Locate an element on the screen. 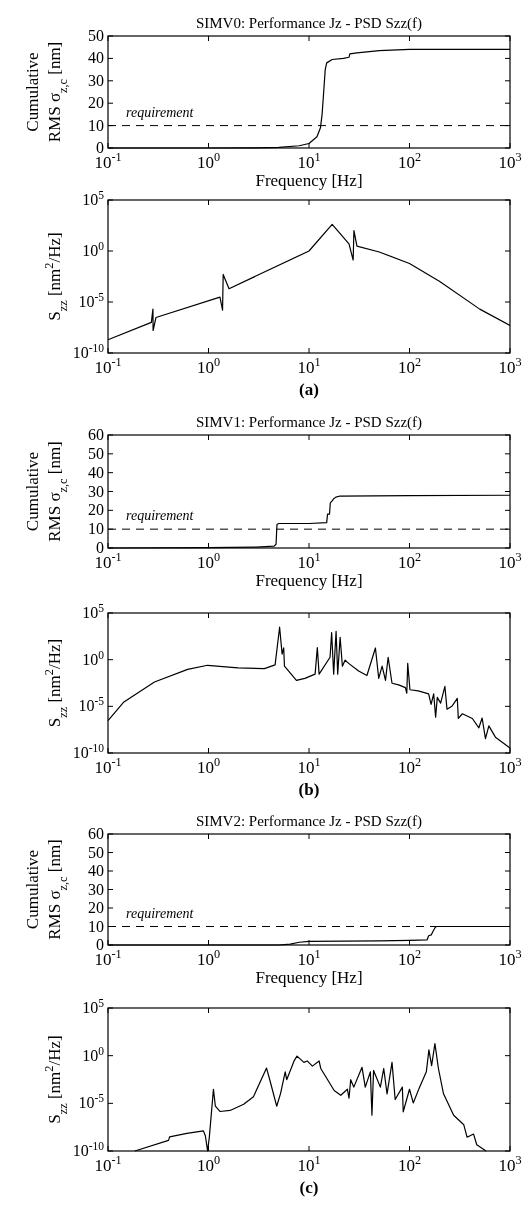 Image resolution: width=530 pixels, height=1205 pixels. chart-title: SIMV0: Performance Jz - PSD Szz(f) is located at coordinates (309, 23).